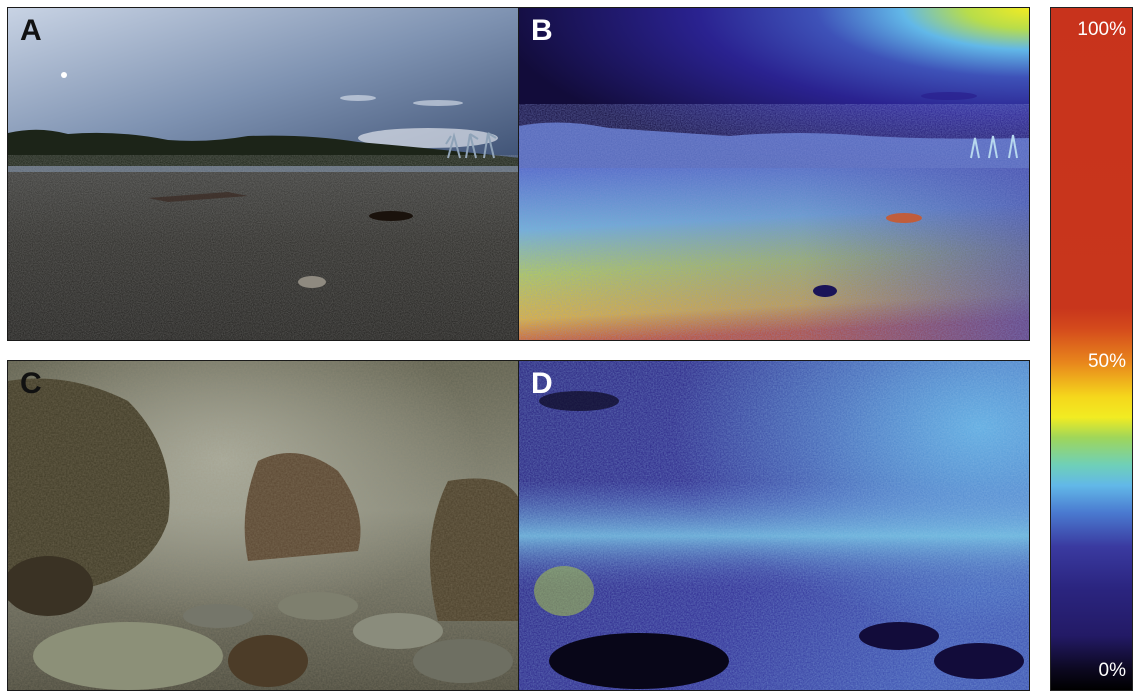  What do you see at coordinates (542, 30) in the screenshot?
I see `panel-label-b: B` at bounding box center [542, 30].